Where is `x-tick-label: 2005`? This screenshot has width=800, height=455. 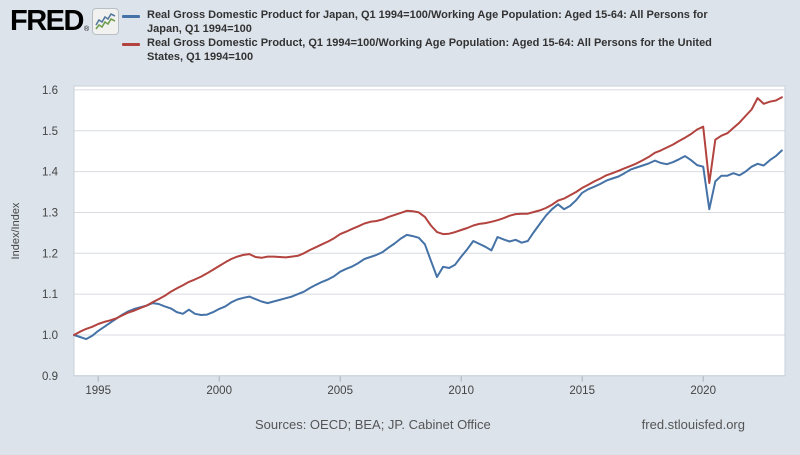 x-tick-label: 2005 is located at coordinates (340, 391).